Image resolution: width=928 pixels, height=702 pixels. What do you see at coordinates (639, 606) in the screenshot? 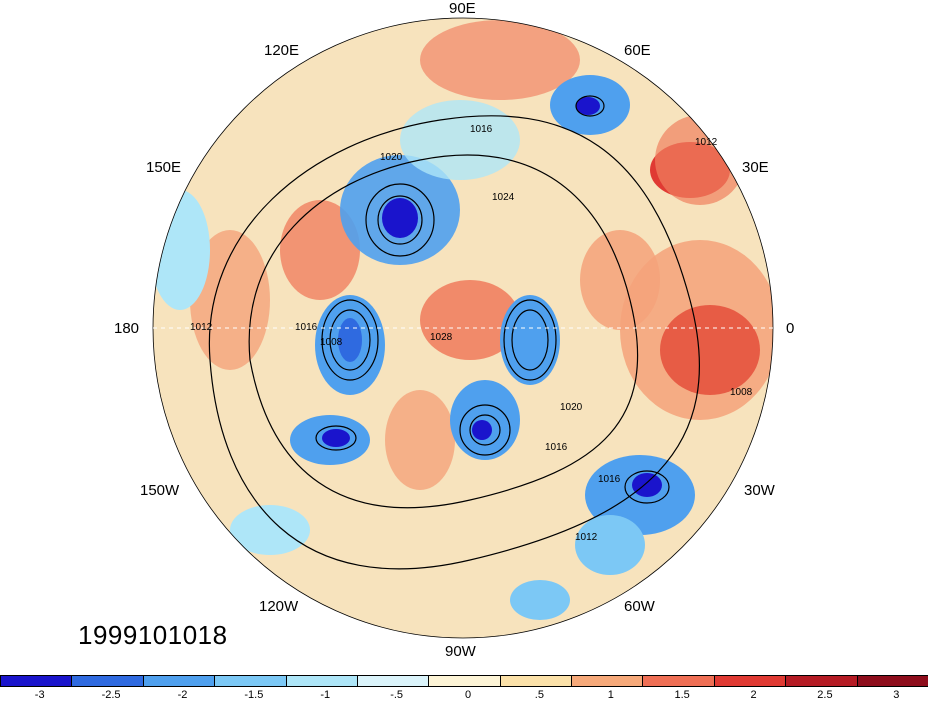
I see `lon-label-60w: 60W` at bounding box center [639, 606].